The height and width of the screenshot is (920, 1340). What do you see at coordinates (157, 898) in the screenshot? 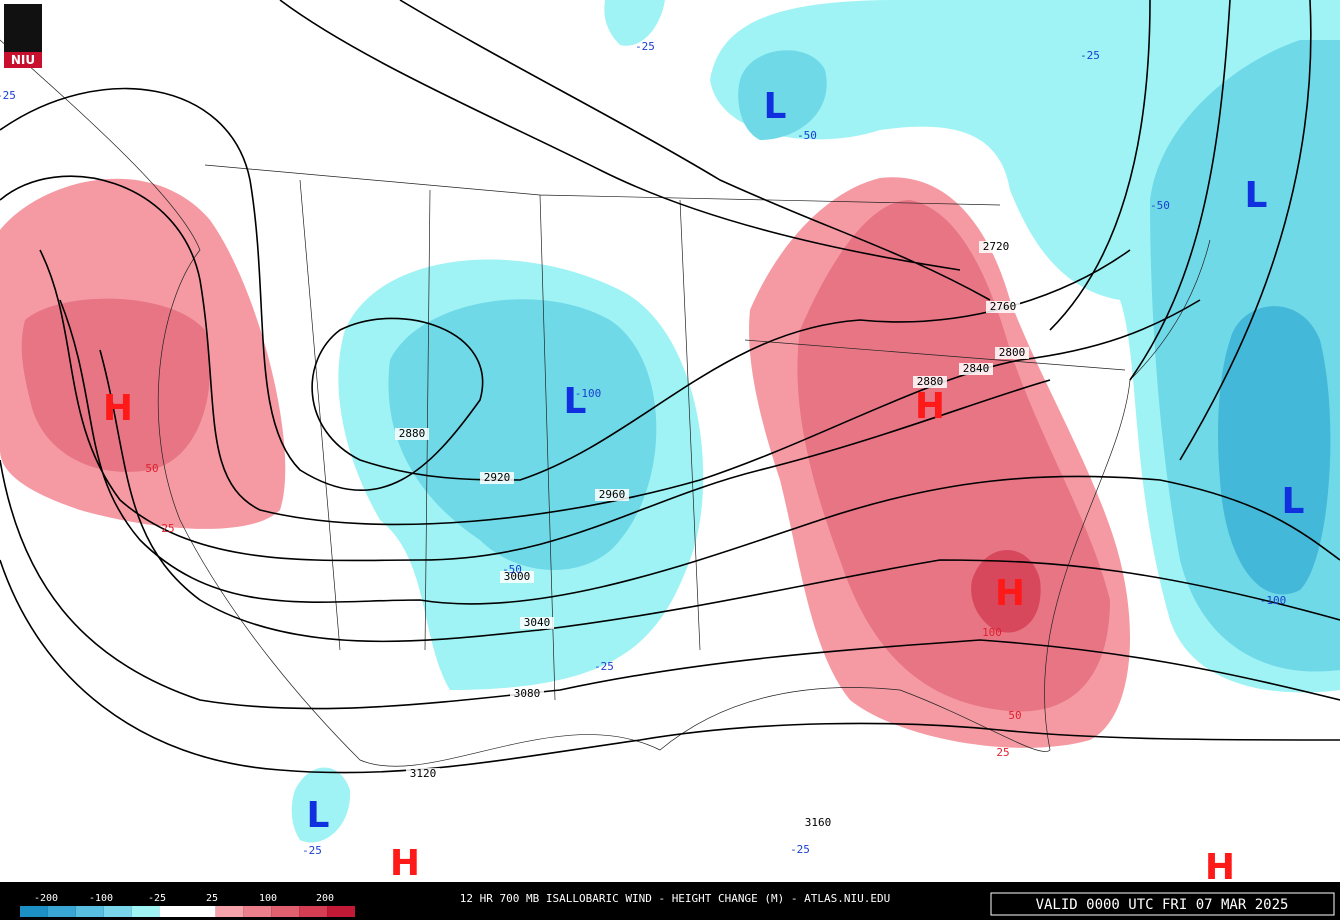
I see `legend-label: -25` at bounding box center [157, 898].